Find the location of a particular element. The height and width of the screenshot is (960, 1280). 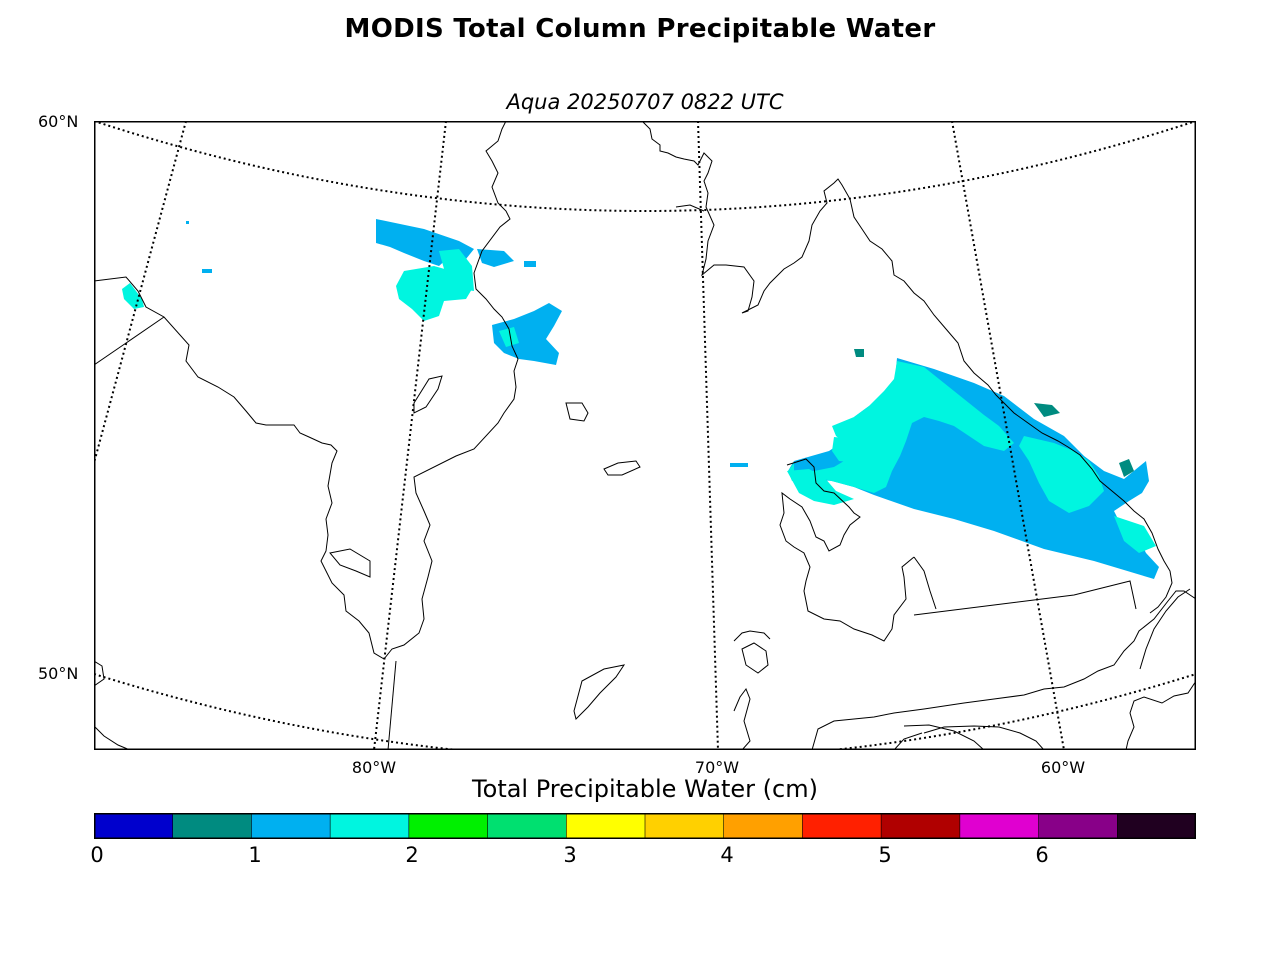

colorbar-frame is located at coordinates (645, 826).